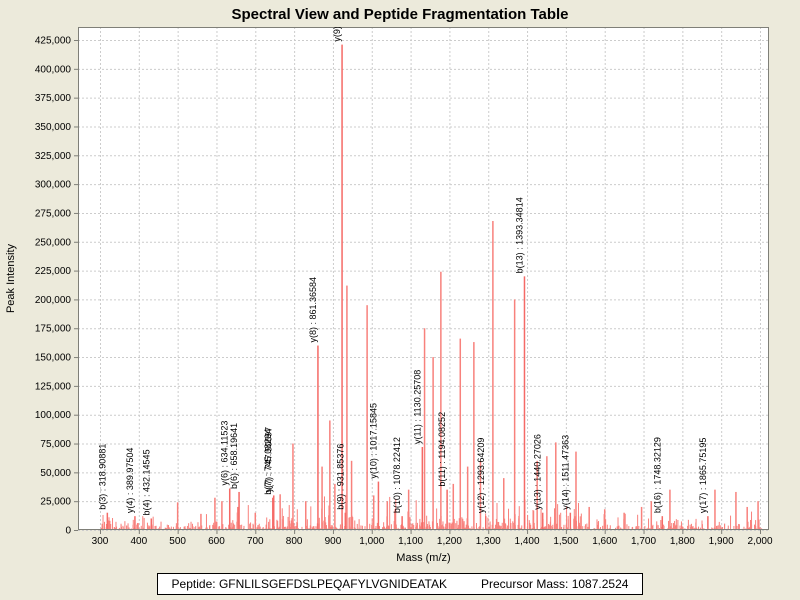  Describe the element at coordinates (177, 541) in the screenshot. I see `x-tick-label: 500` at that location.